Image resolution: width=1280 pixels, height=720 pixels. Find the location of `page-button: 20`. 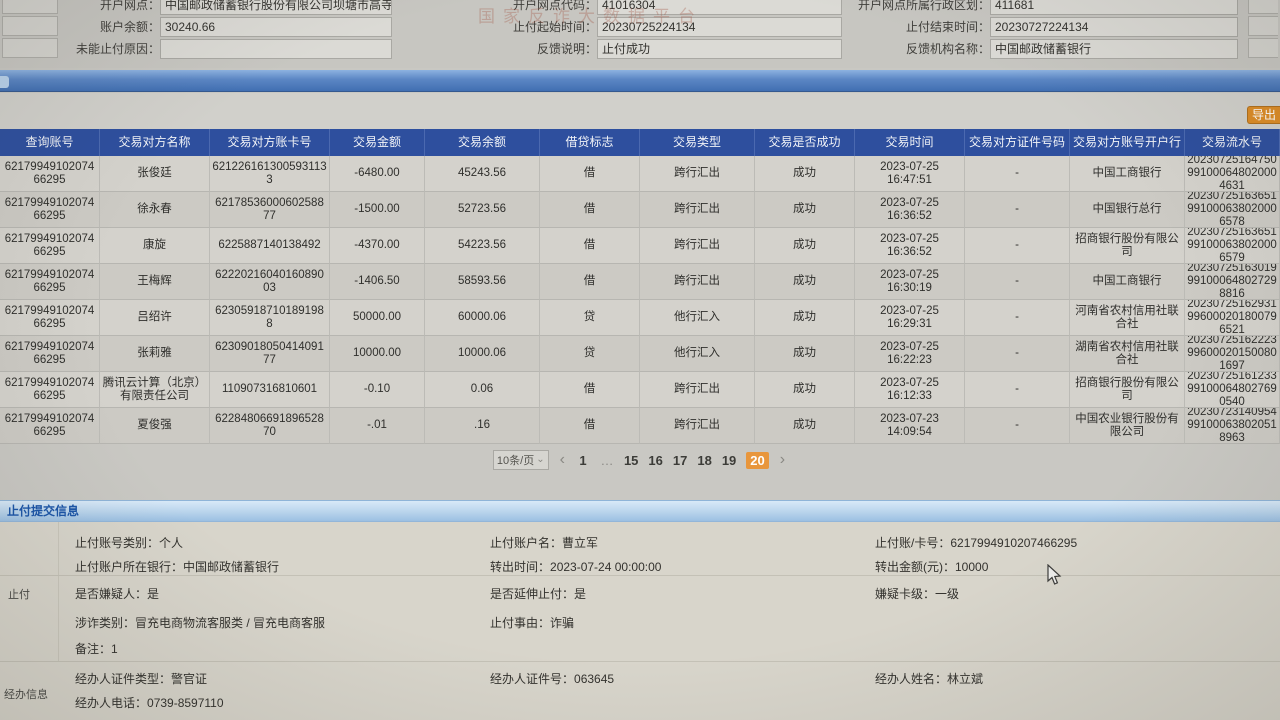

page-button: 20 is located at coordinates (757, 460).